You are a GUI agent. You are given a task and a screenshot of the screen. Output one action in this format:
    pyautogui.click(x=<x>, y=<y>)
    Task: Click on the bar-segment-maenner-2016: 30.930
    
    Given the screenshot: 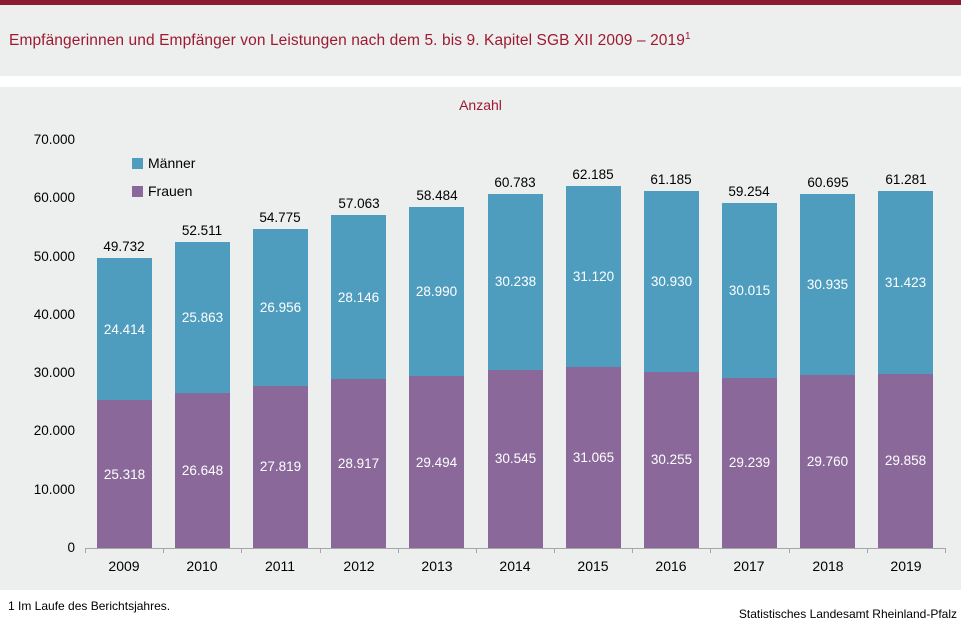 What is the action you would take?
    pyautogui.click(x=671, y=281)
    